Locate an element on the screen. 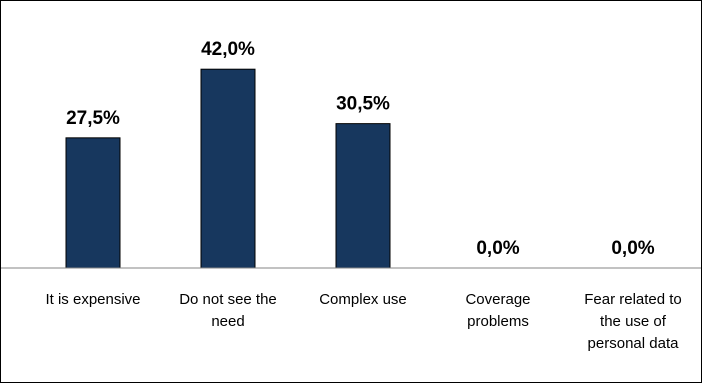  value-label-2: 30,5% is located at coordinates (363, 104).